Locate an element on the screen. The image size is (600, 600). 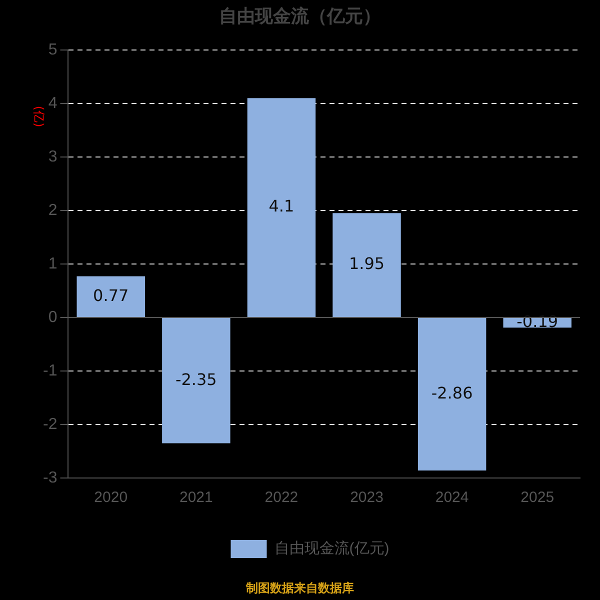
legend-label: 自由现金流(亿元) is located at coordinates (332, 549).